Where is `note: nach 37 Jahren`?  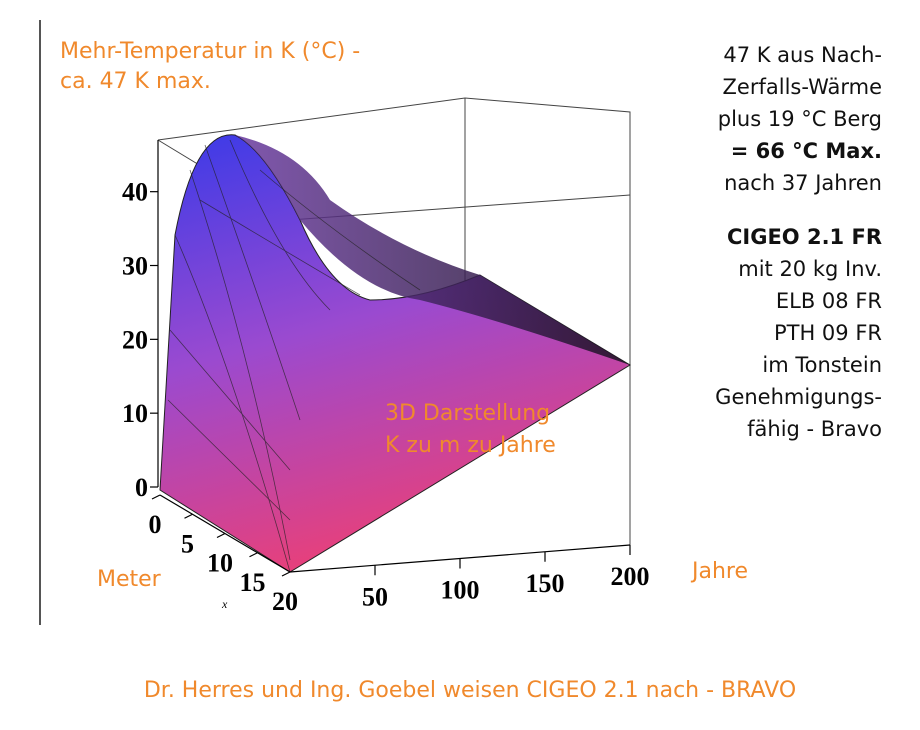
note: nach 37 Jahren is located at coordinates (803, 183).